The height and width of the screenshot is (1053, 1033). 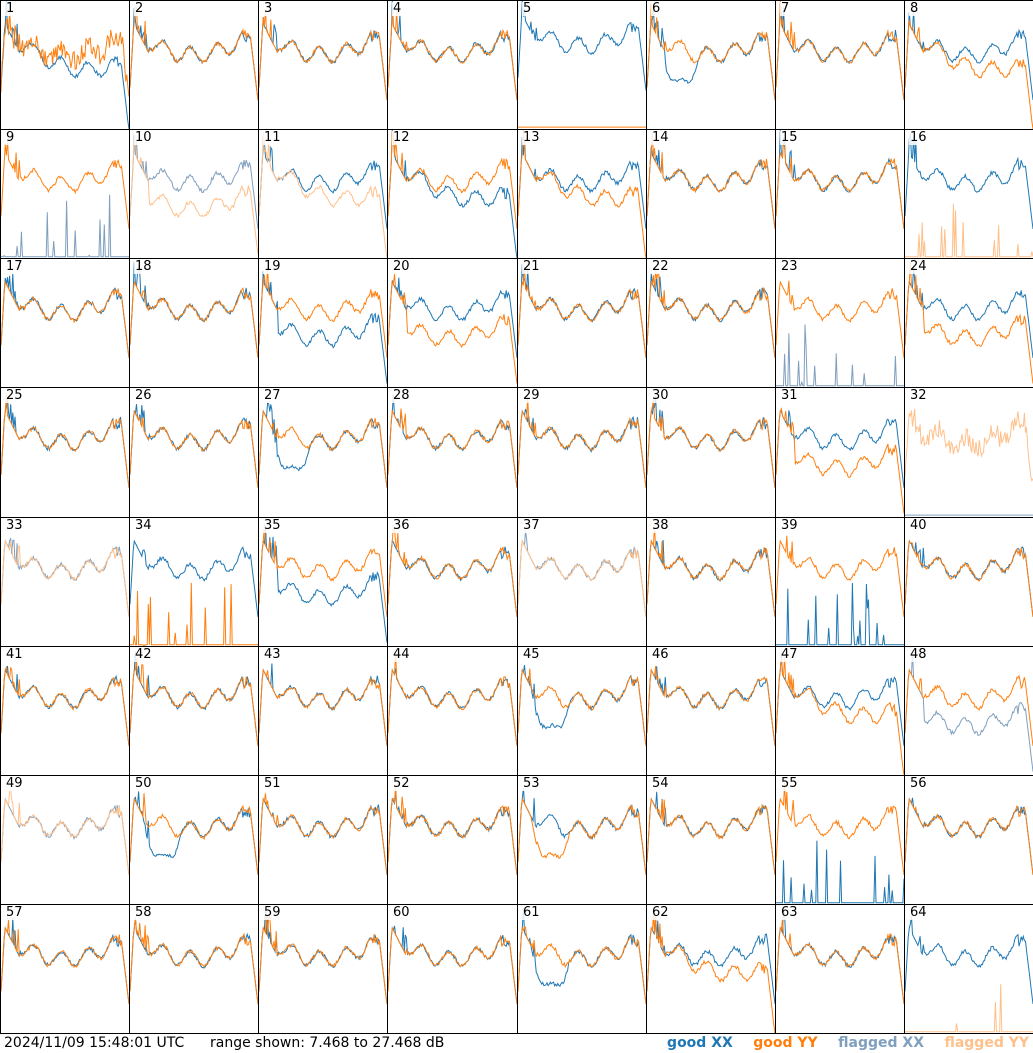 What do you see at coordinates (918, 654) in the screenshot?
I see `tile-number: 48` at bounding box center [918, 654].